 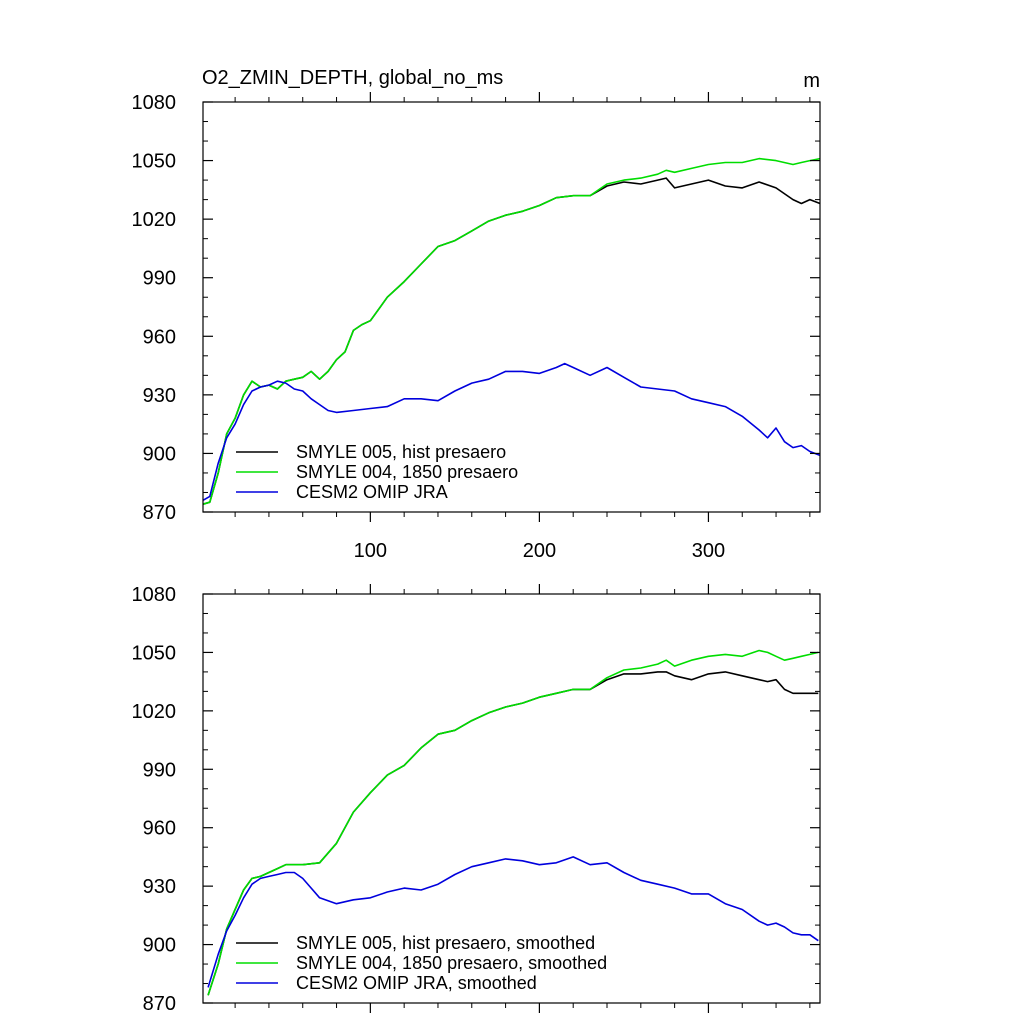 I want to click on units-label: m, so click(x=811, y=81).